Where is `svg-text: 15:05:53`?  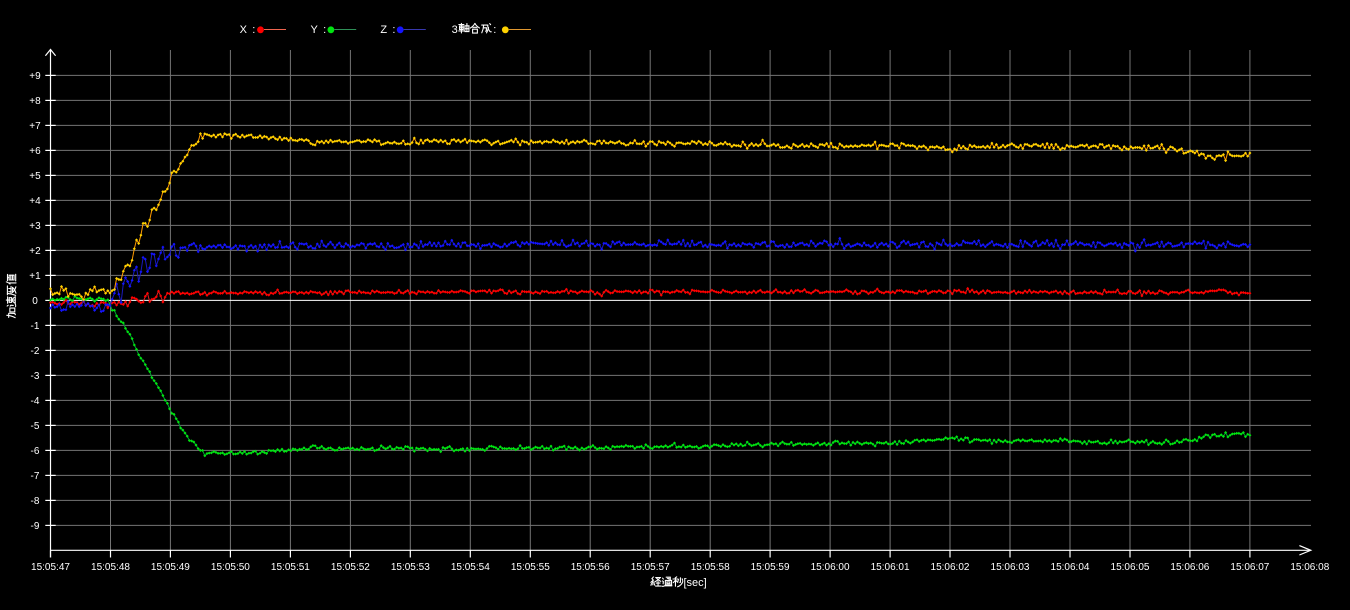
svg-text: 15:05:53 is located at coordinates (410, 567).